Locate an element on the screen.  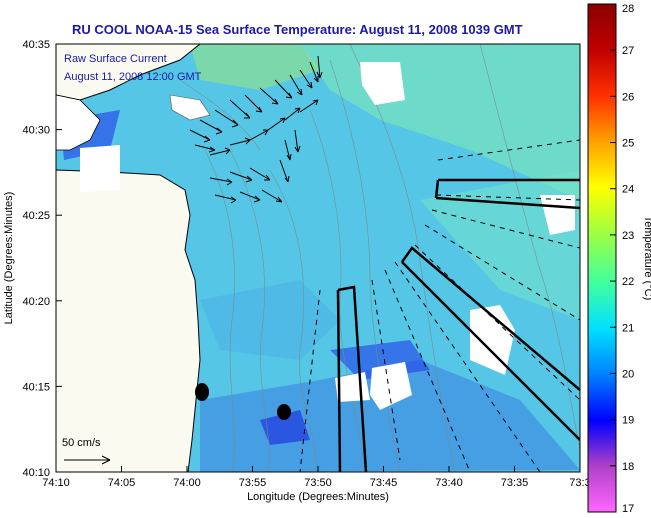
x-tick-label: 73:55 is located at coordinates (253, 483).